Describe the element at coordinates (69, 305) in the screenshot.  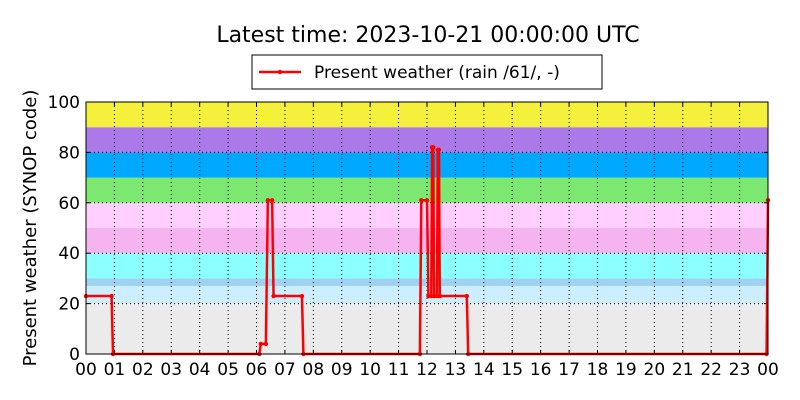
I see `y-tick-label: 20` at that location.